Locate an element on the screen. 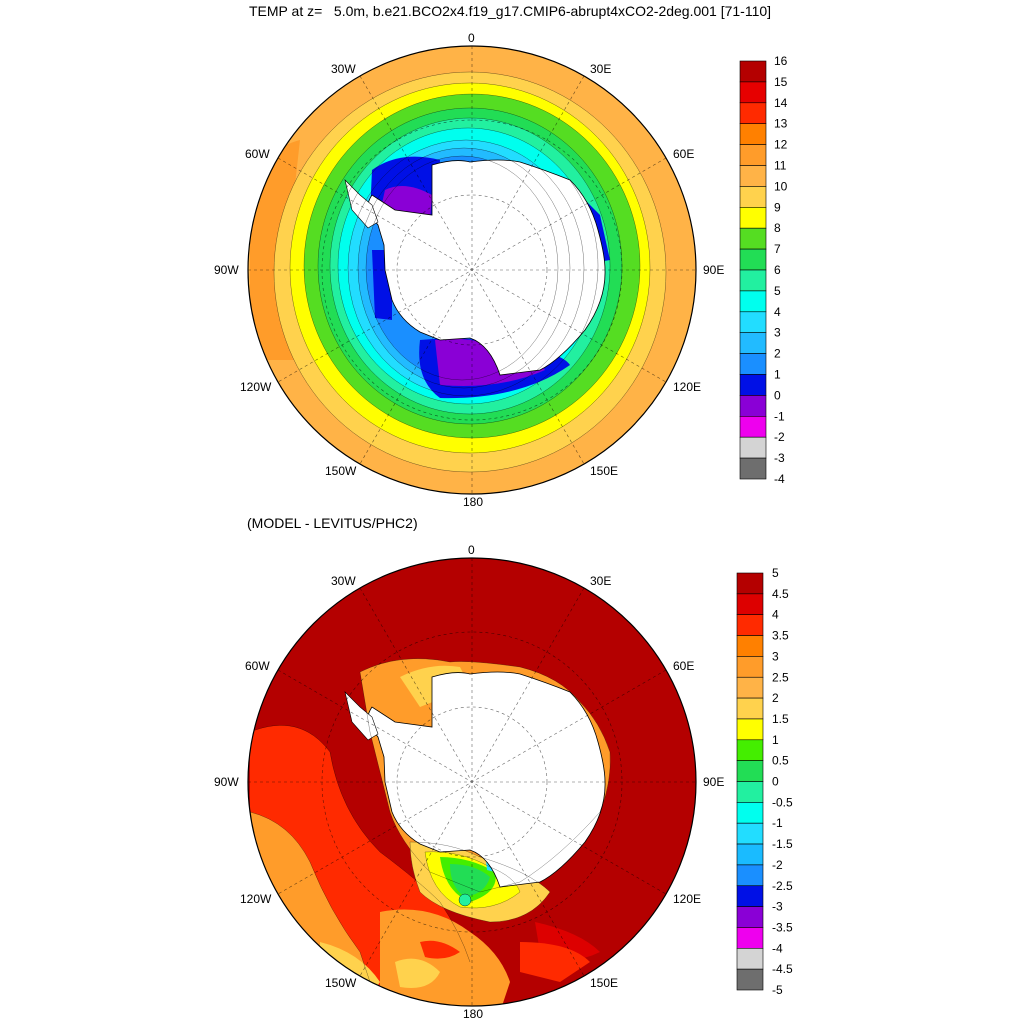  bottom-colorbar-tick-label: 5 is located at coordinates (775, 573).